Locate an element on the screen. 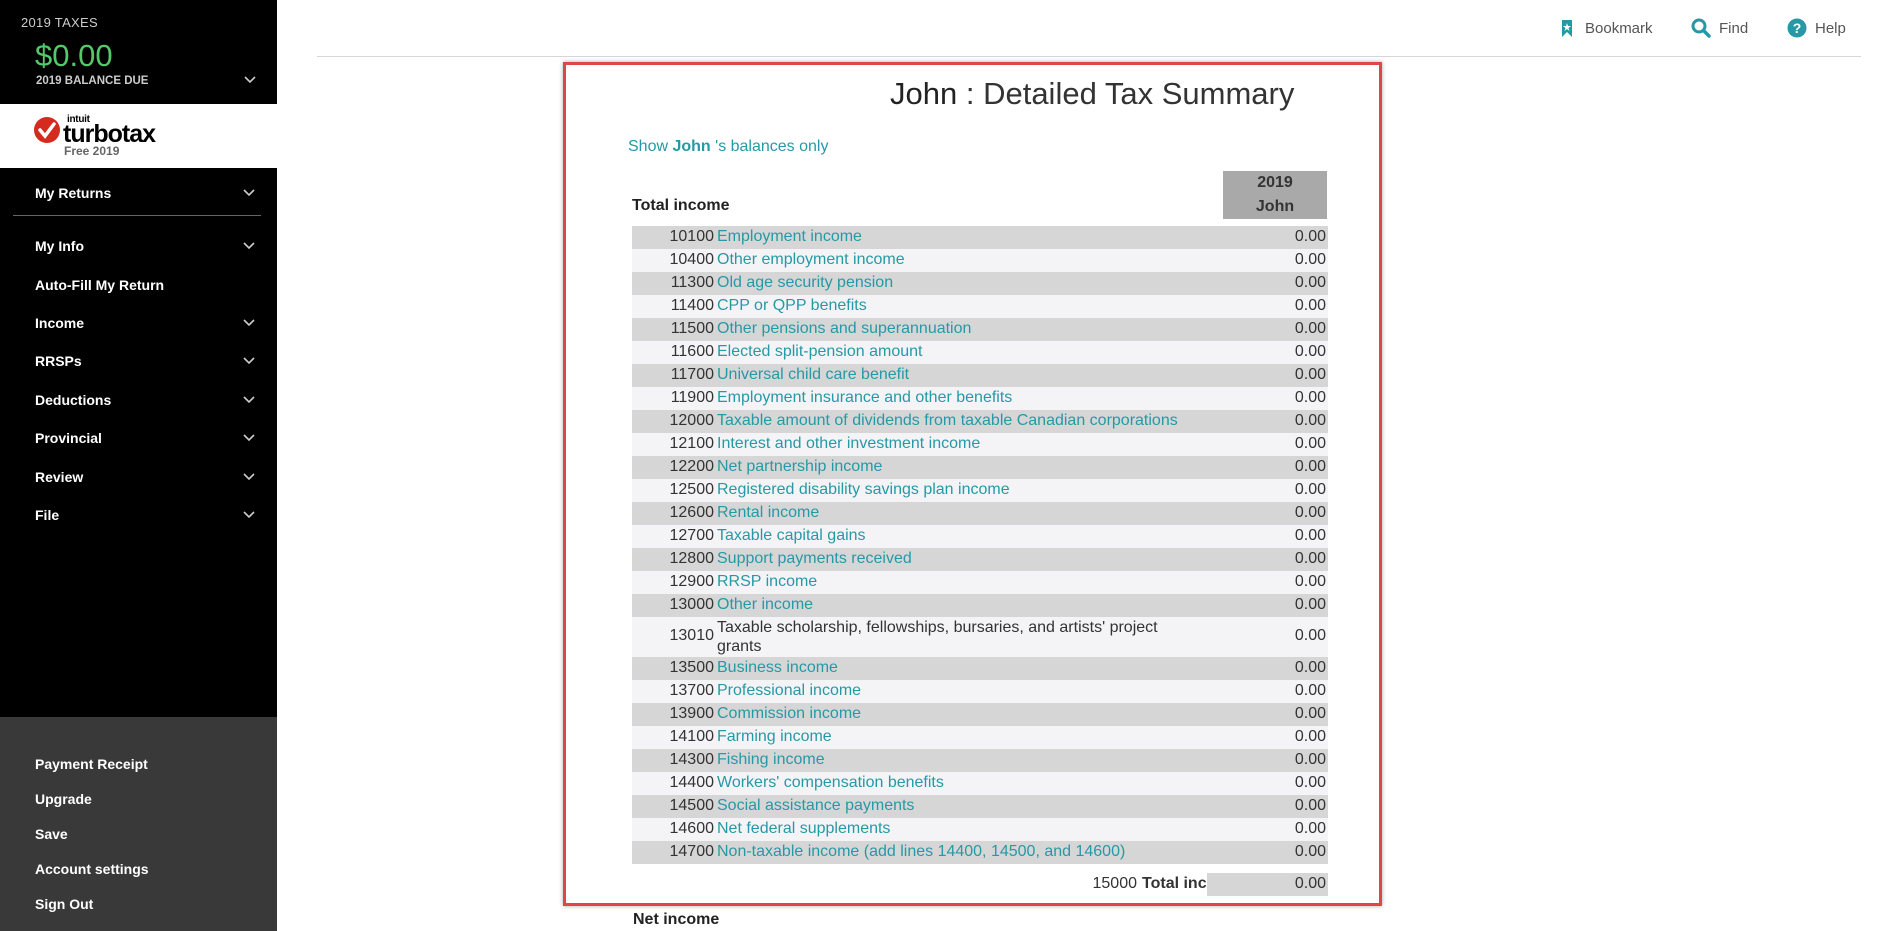 The image size is (1893, 931). sidebar-item-label: File is located at coordinates (47, 515).